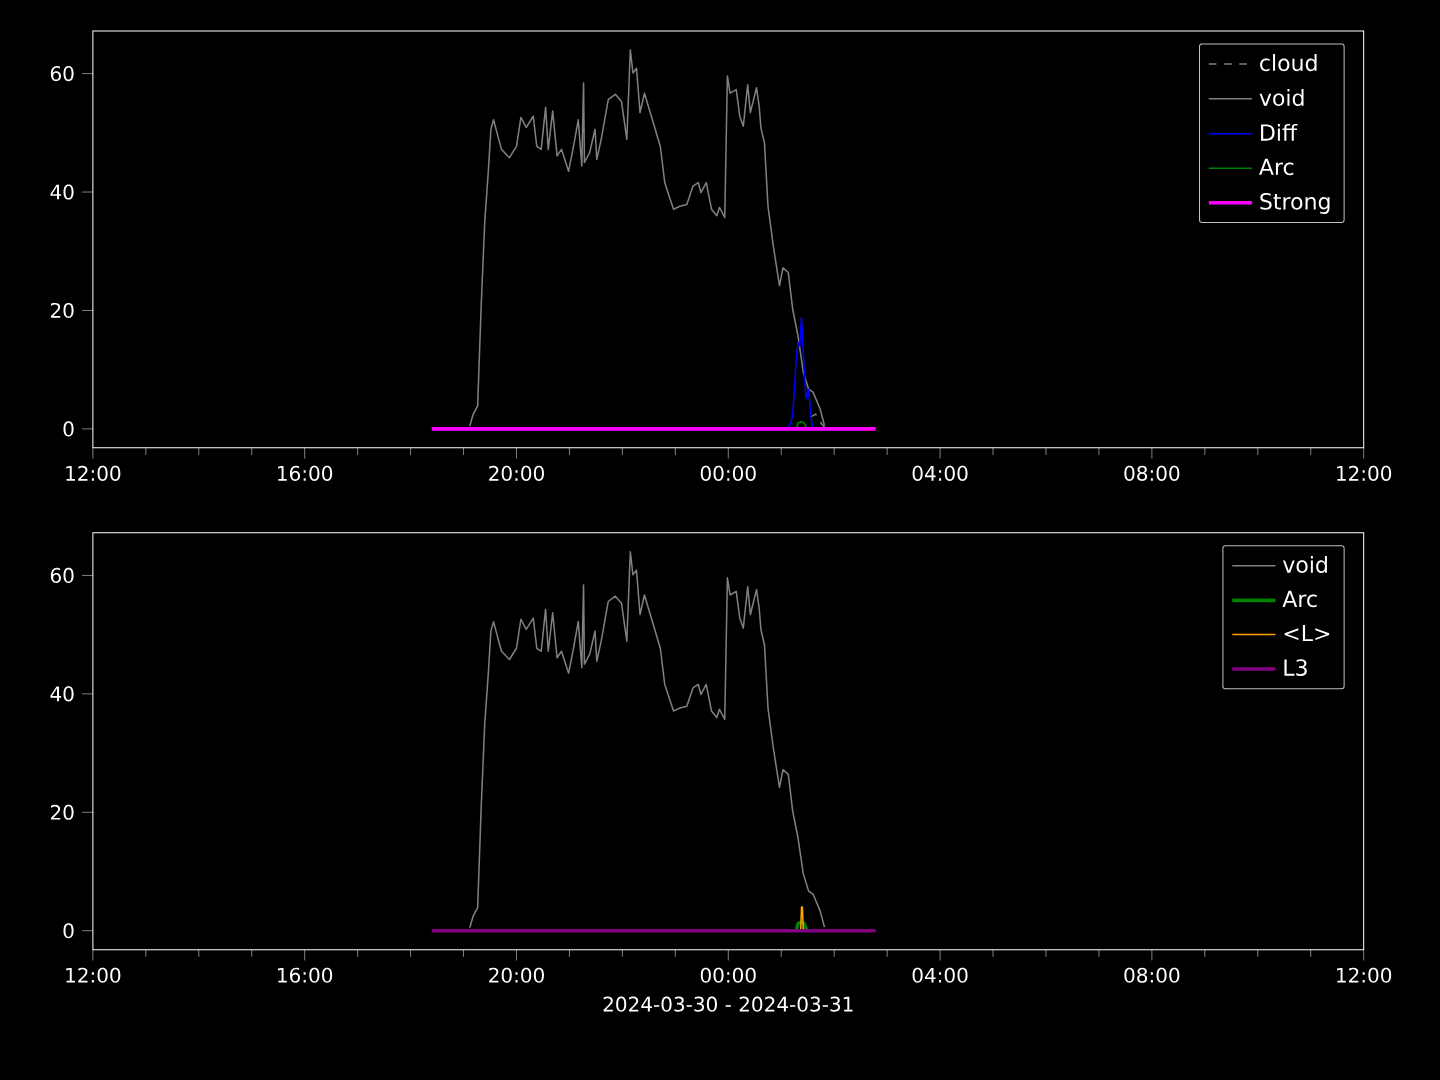 The image size is (1440, 1080). What do you see at coordinates (1307, 633) in the screenshot?
I see `legend-label: <L>` at bounding box center [1307, 633].